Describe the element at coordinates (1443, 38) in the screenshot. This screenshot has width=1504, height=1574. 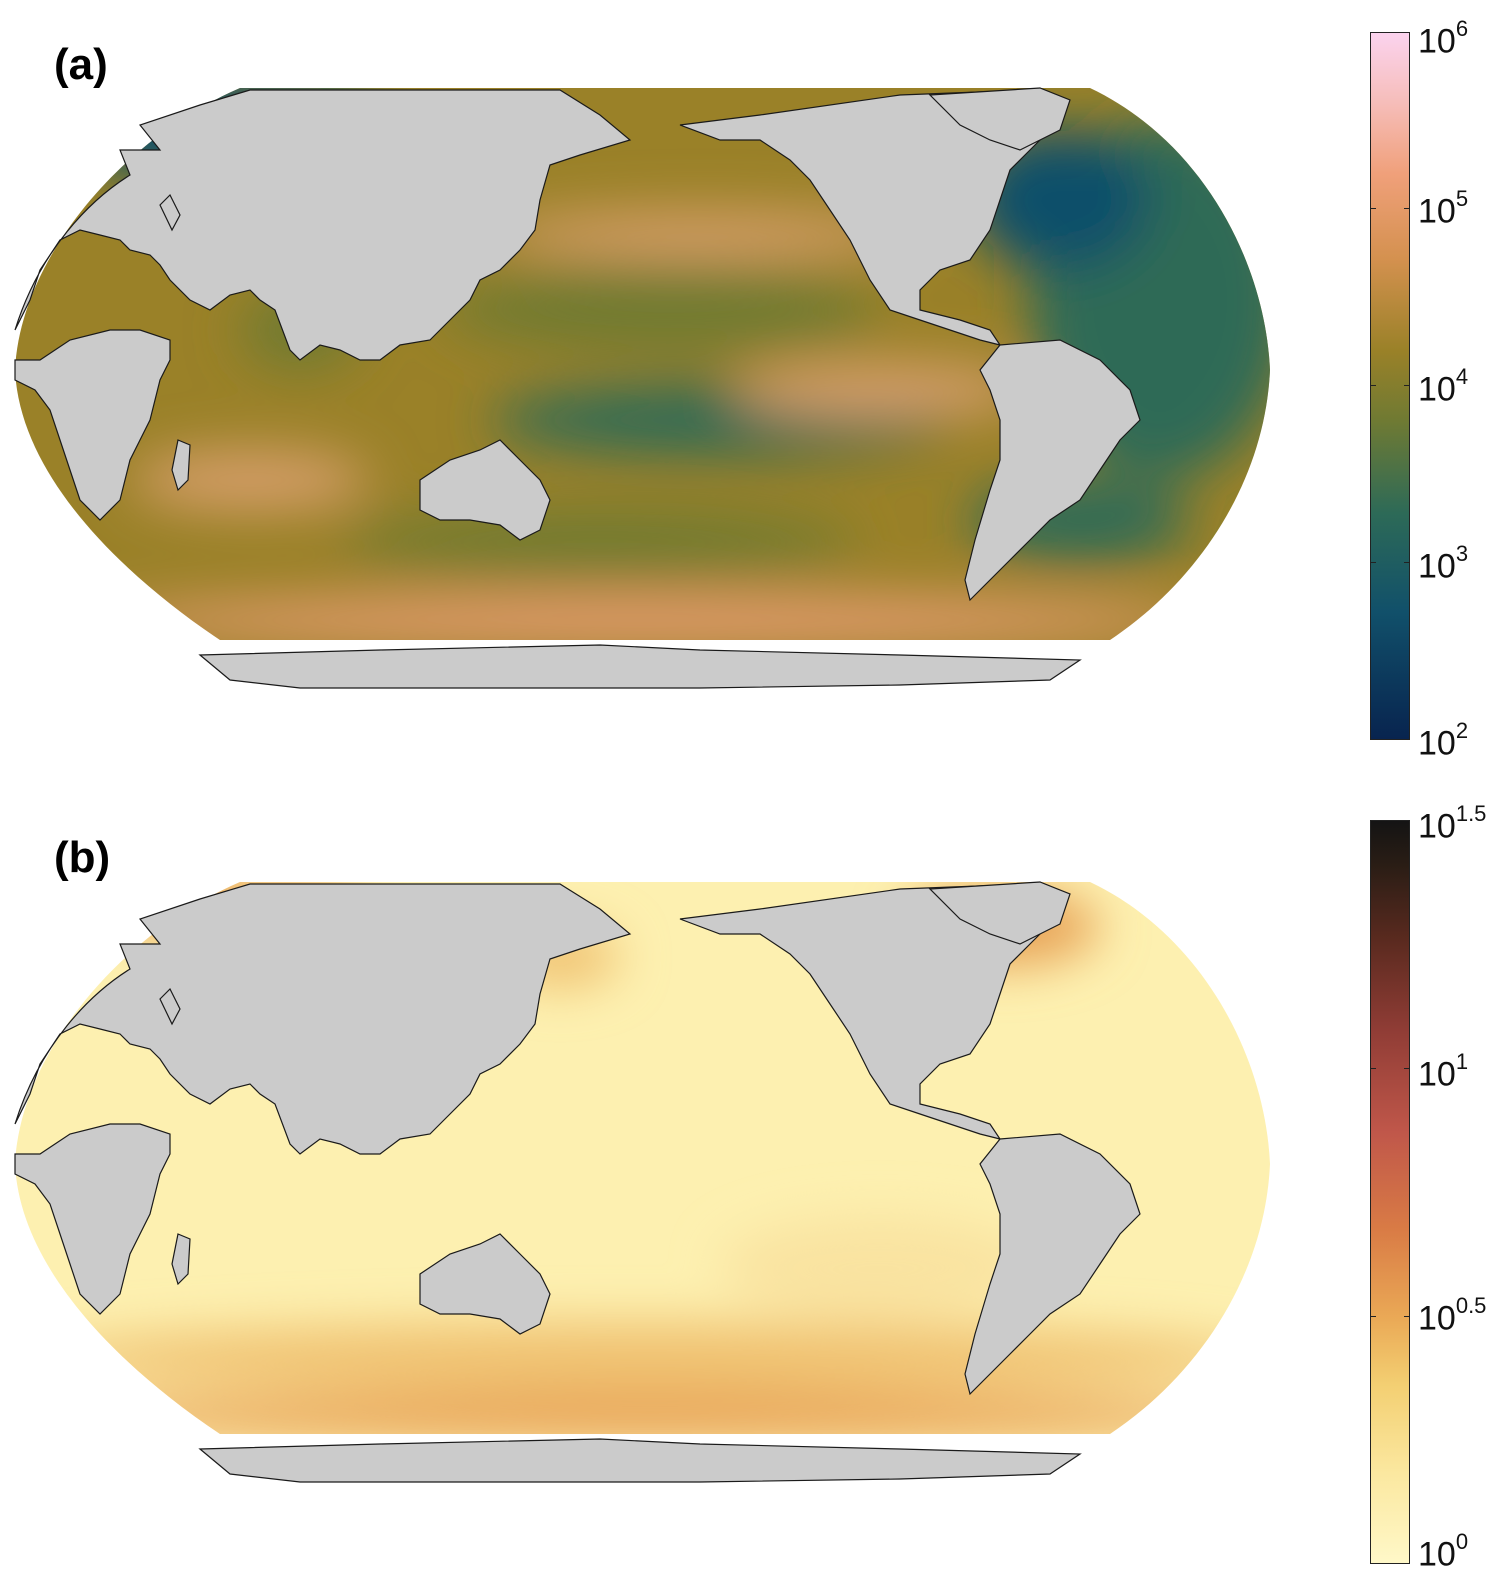
I see `colorbar-tick-label: 10⁶` at that location.